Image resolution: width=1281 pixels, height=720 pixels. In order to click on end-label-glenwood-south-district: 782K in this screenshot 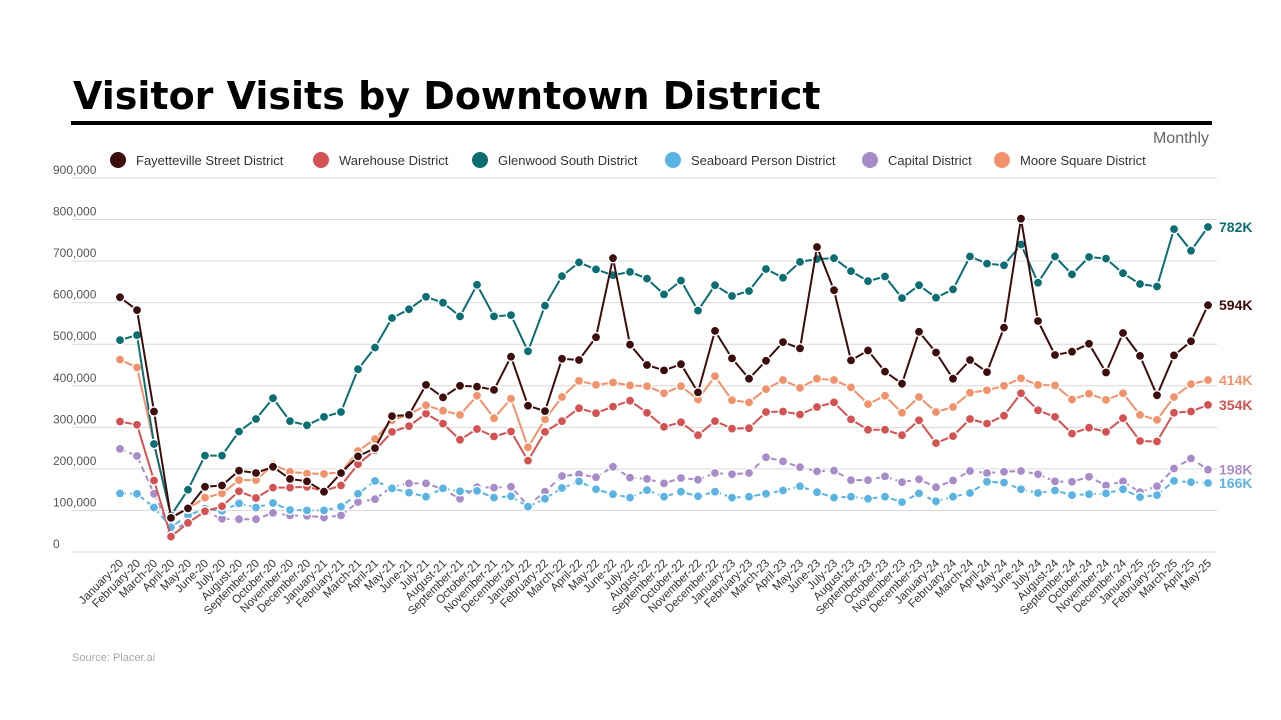, I will do `click(1235, 227)`.